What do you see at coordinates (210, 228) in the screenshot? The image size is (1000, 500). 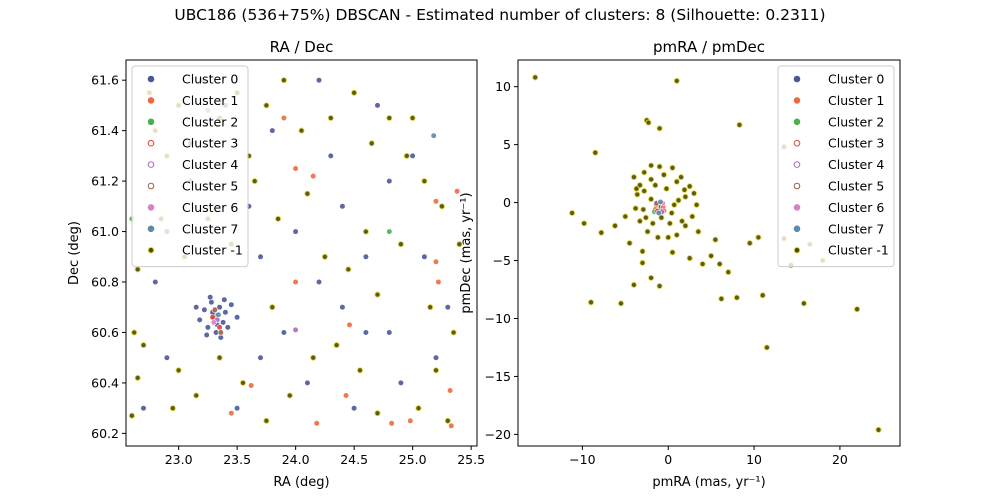 I see `radec-legend-label: Cluster 7` at bounding box center [210, 228].